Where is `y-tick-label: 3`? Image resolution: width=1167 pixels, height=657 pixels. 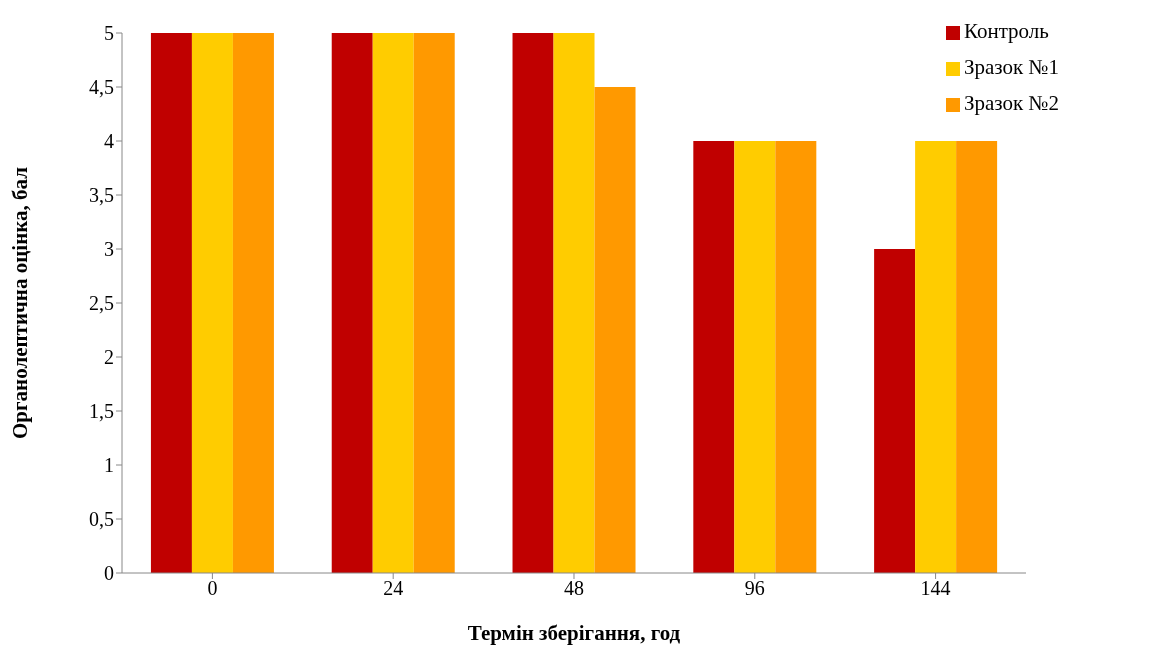 y-tick-label: 3 is located at coordinates (109, 249).